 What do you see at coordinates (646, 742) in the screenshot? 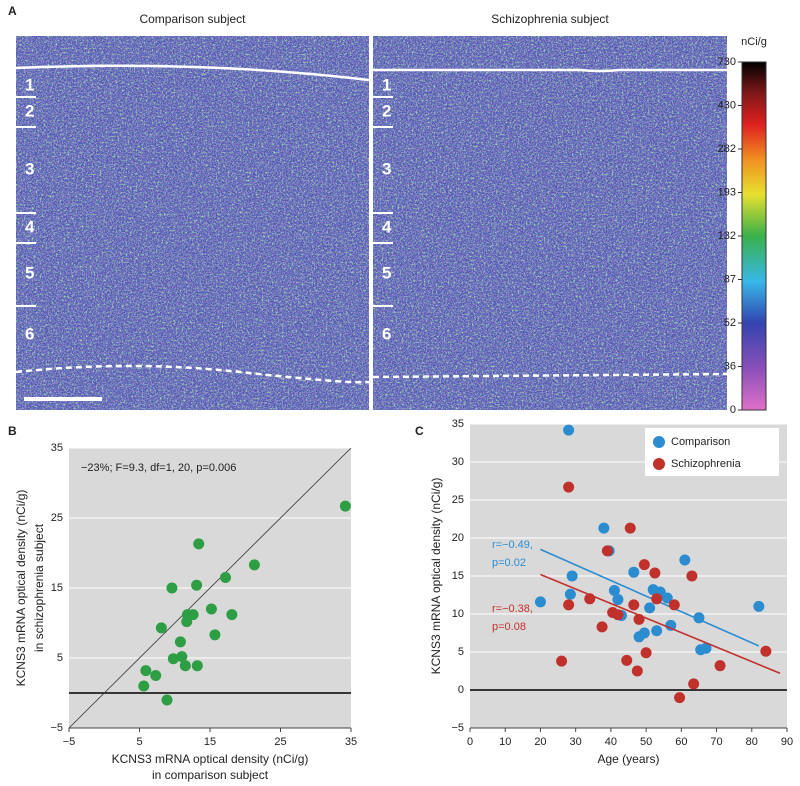
I see `x-tick-label: 50` at bounding box center [646, 742].